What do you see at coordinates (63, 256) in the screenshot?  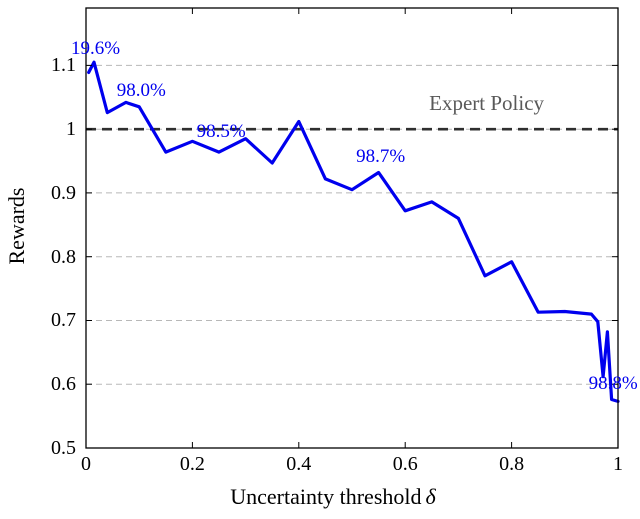 I see `y-tick-label: 0.8` at bounding box center [63, 256].